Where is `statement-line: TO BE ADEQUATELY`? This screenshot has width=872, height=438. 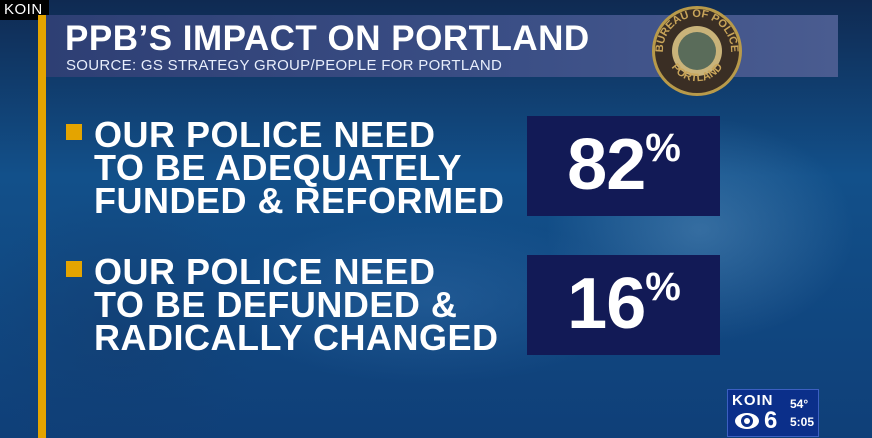 statement-line: TO BE ADEQUATELY is located at coordinates (278, 167).